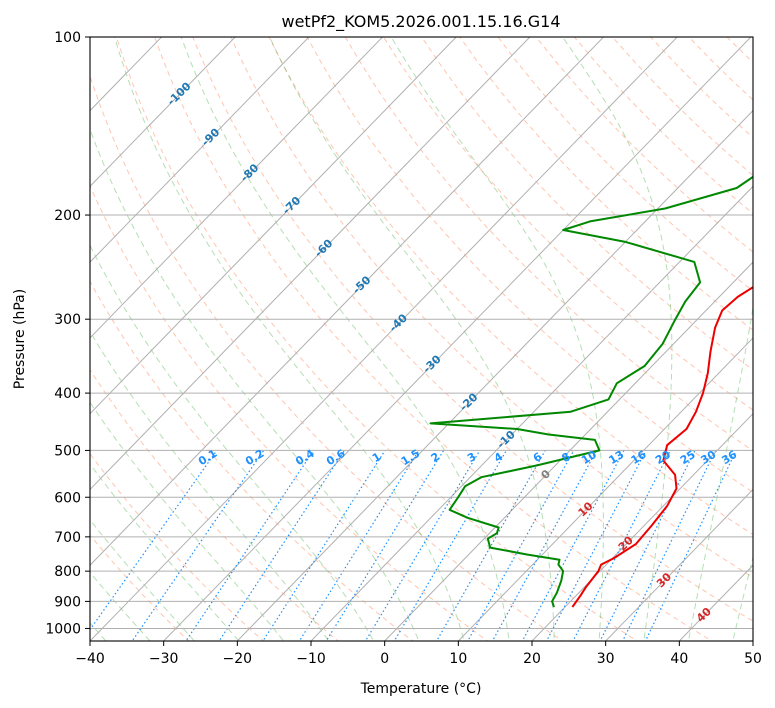 This screenshot has width=775, height=708. I want to click on temperature-profile, so click(662, 446).